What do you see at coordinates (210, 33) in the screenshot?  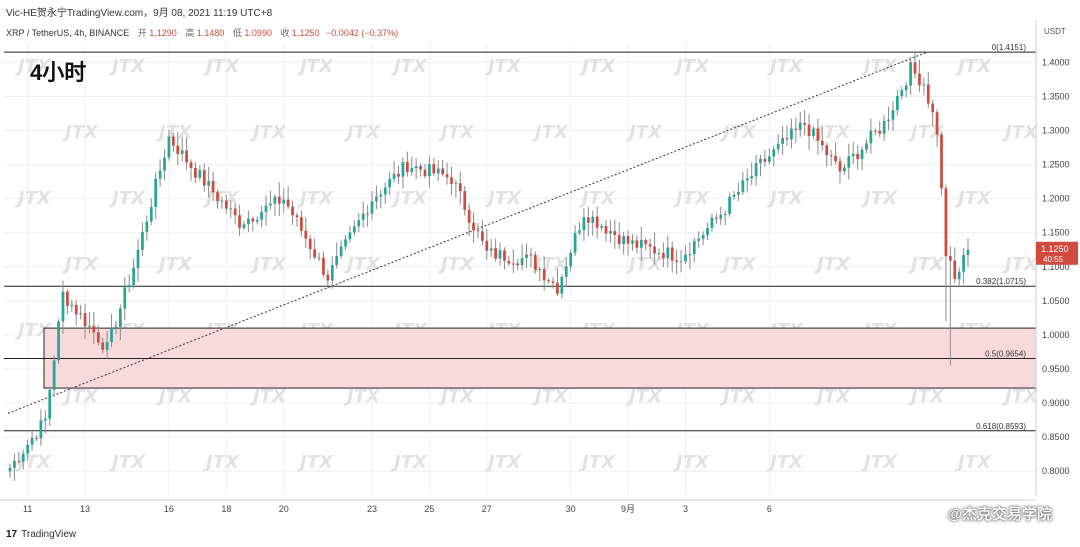 I see `high-value: 1.1480` at bounding box center [210, 33].